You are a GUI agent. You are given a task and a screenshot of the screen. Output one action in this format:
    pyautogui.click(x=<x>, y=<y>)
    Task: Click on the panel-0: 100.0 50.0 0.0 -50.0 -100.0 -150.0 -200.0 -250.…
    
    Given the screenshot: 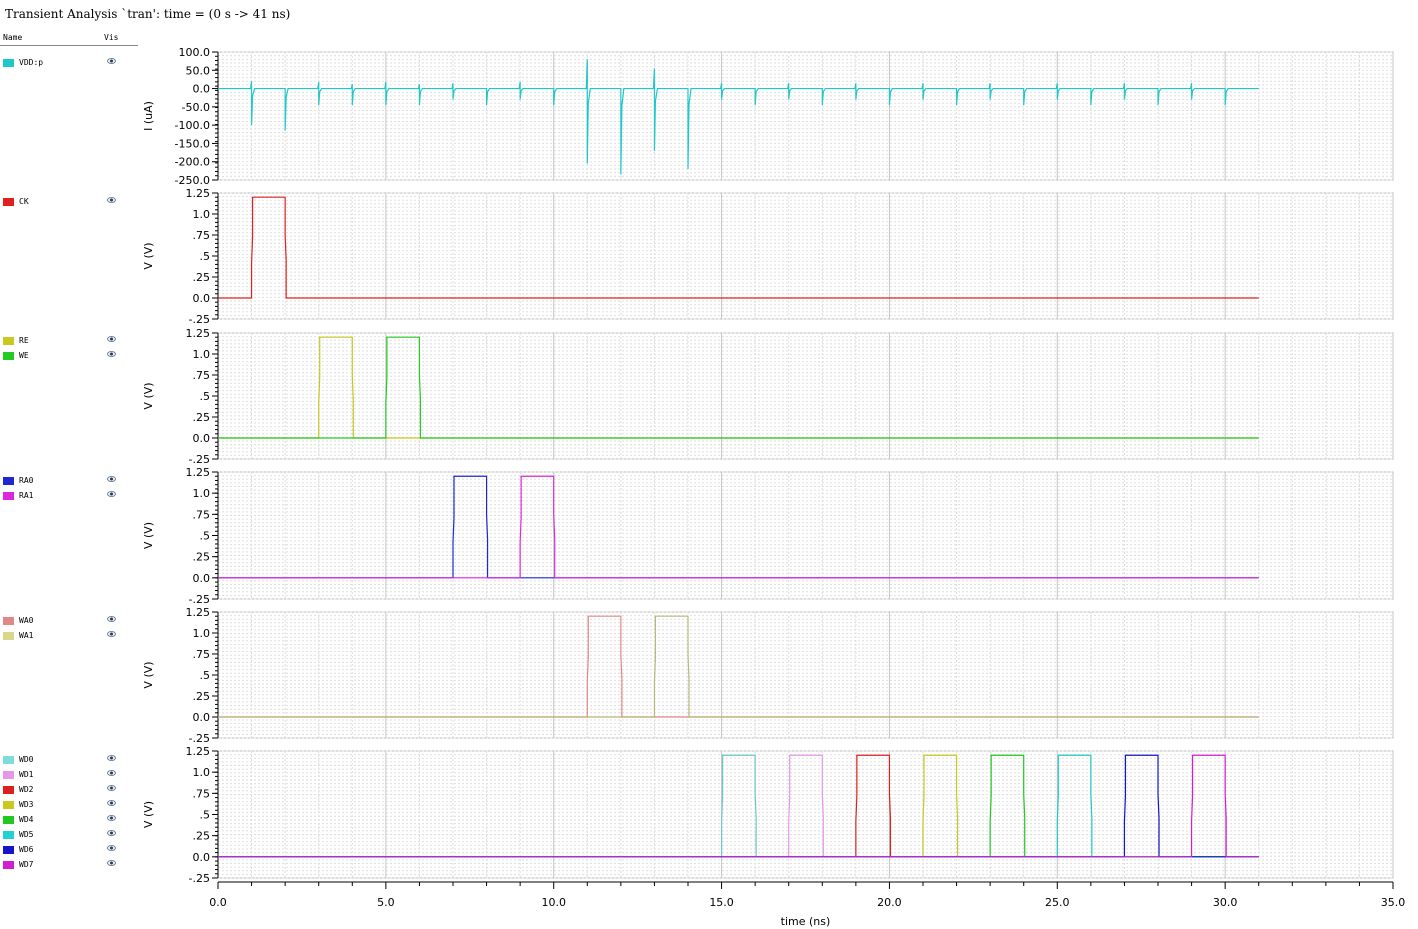 What is the action you would take?
    pyautogui.click(x=768, y=116)
    